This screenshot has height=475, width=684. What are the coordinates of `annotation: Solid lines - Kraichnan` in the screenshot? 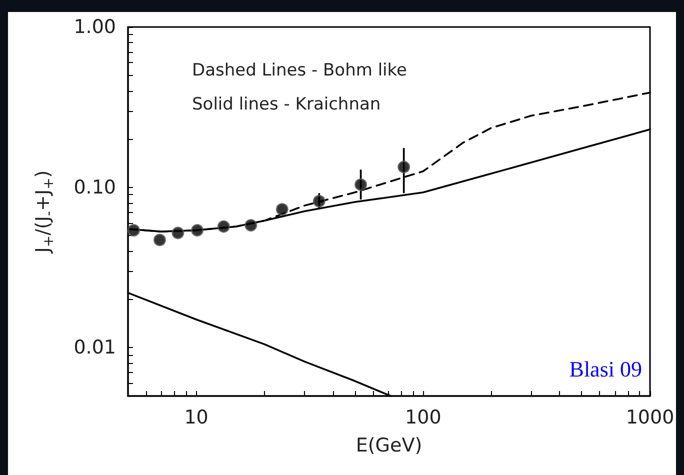 It's located at (286, 104).